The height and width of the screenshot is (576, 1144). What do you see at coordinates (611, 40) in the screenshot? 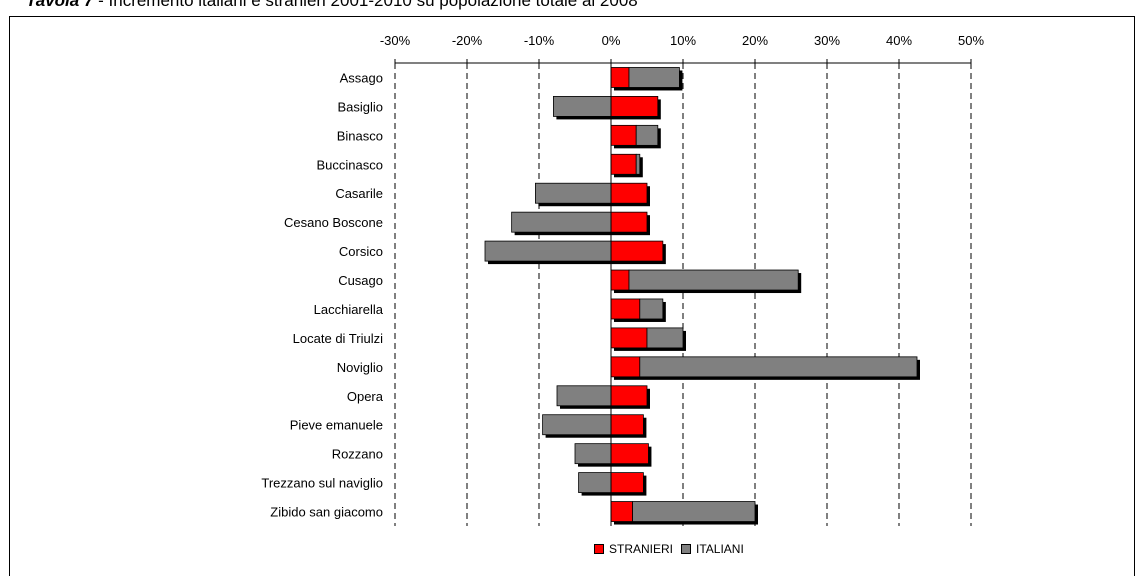
I see `x-tick-label: 0%` at bounding box center [611, 40].